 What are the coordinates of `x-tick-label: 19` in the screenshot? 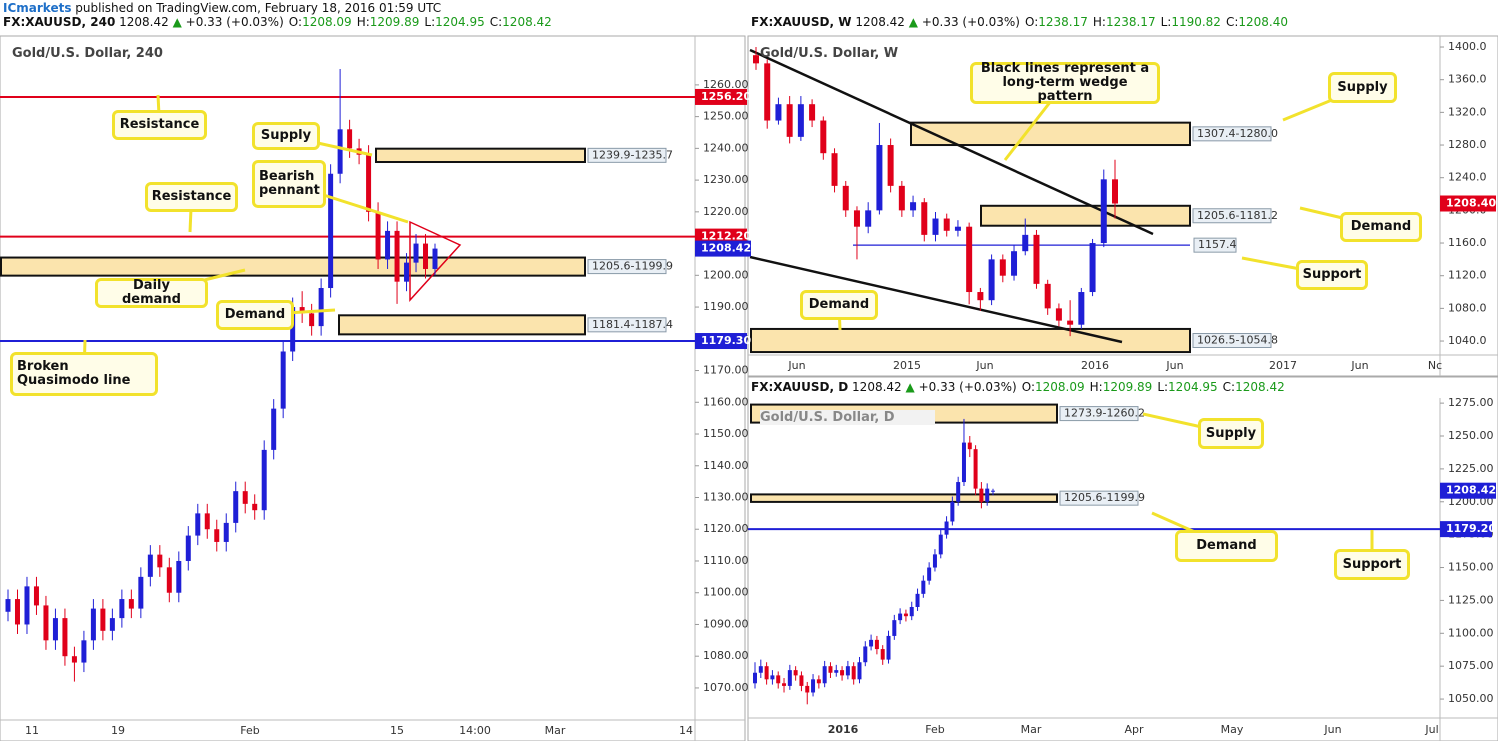 It's located at (118, 730).